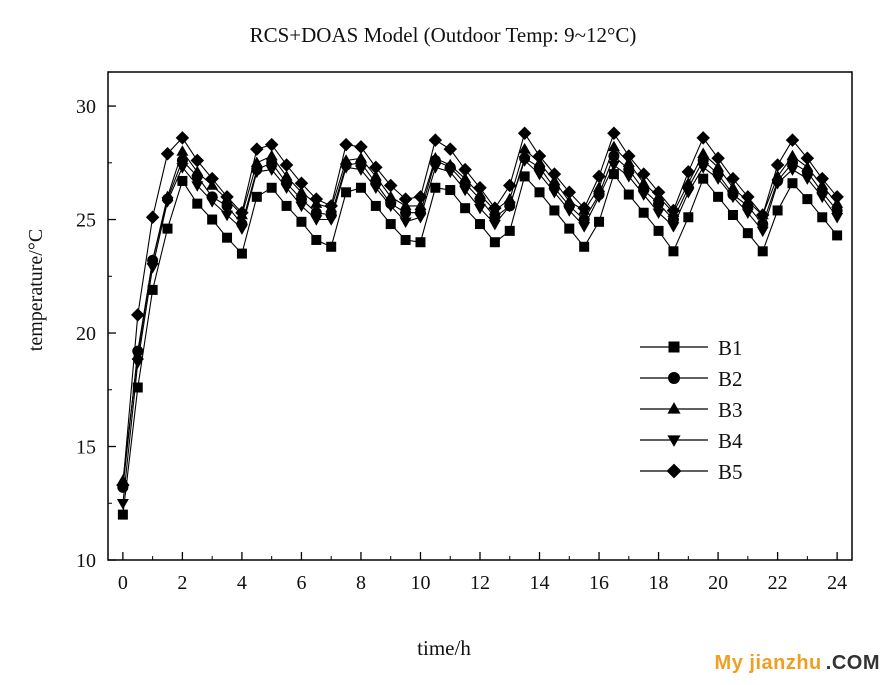 This screenshot has width=892, height=685. I want to click on x-tick-label: 24, so click(837, 583).